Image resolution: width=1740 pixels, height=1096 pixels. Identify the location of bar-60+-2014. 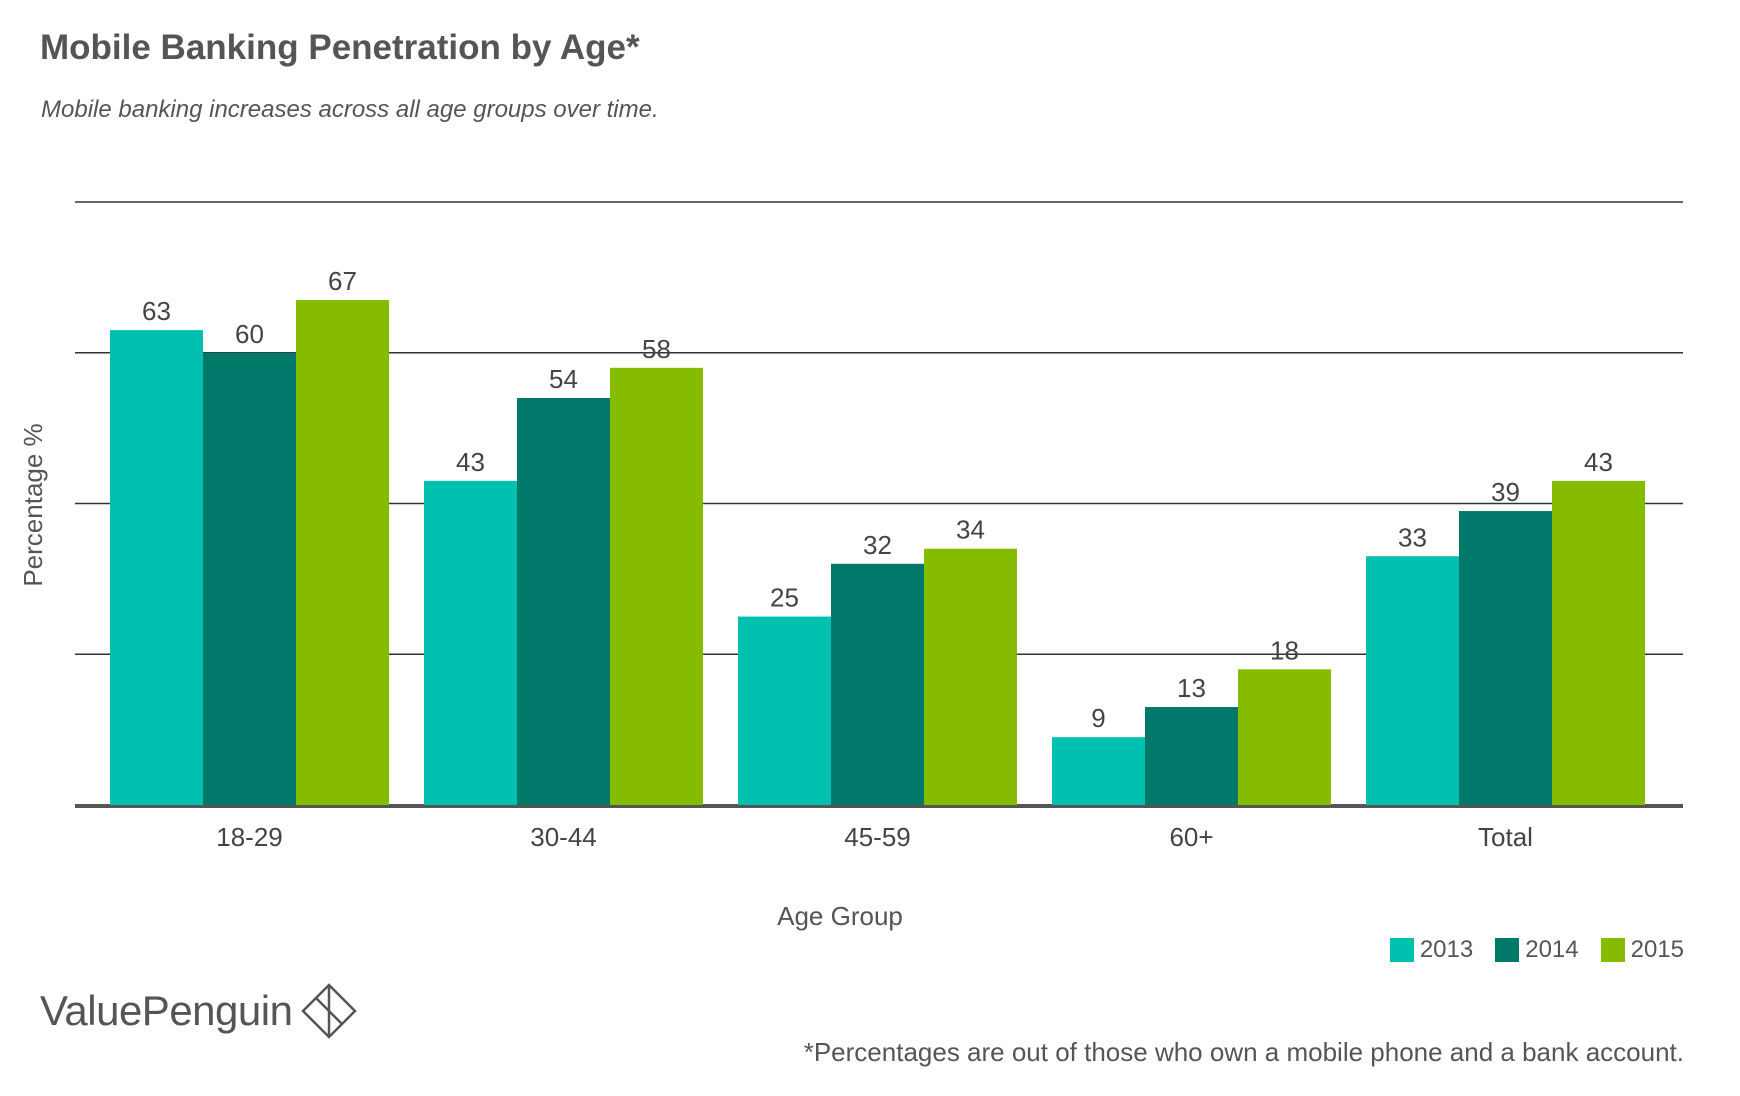
(1191, 756).